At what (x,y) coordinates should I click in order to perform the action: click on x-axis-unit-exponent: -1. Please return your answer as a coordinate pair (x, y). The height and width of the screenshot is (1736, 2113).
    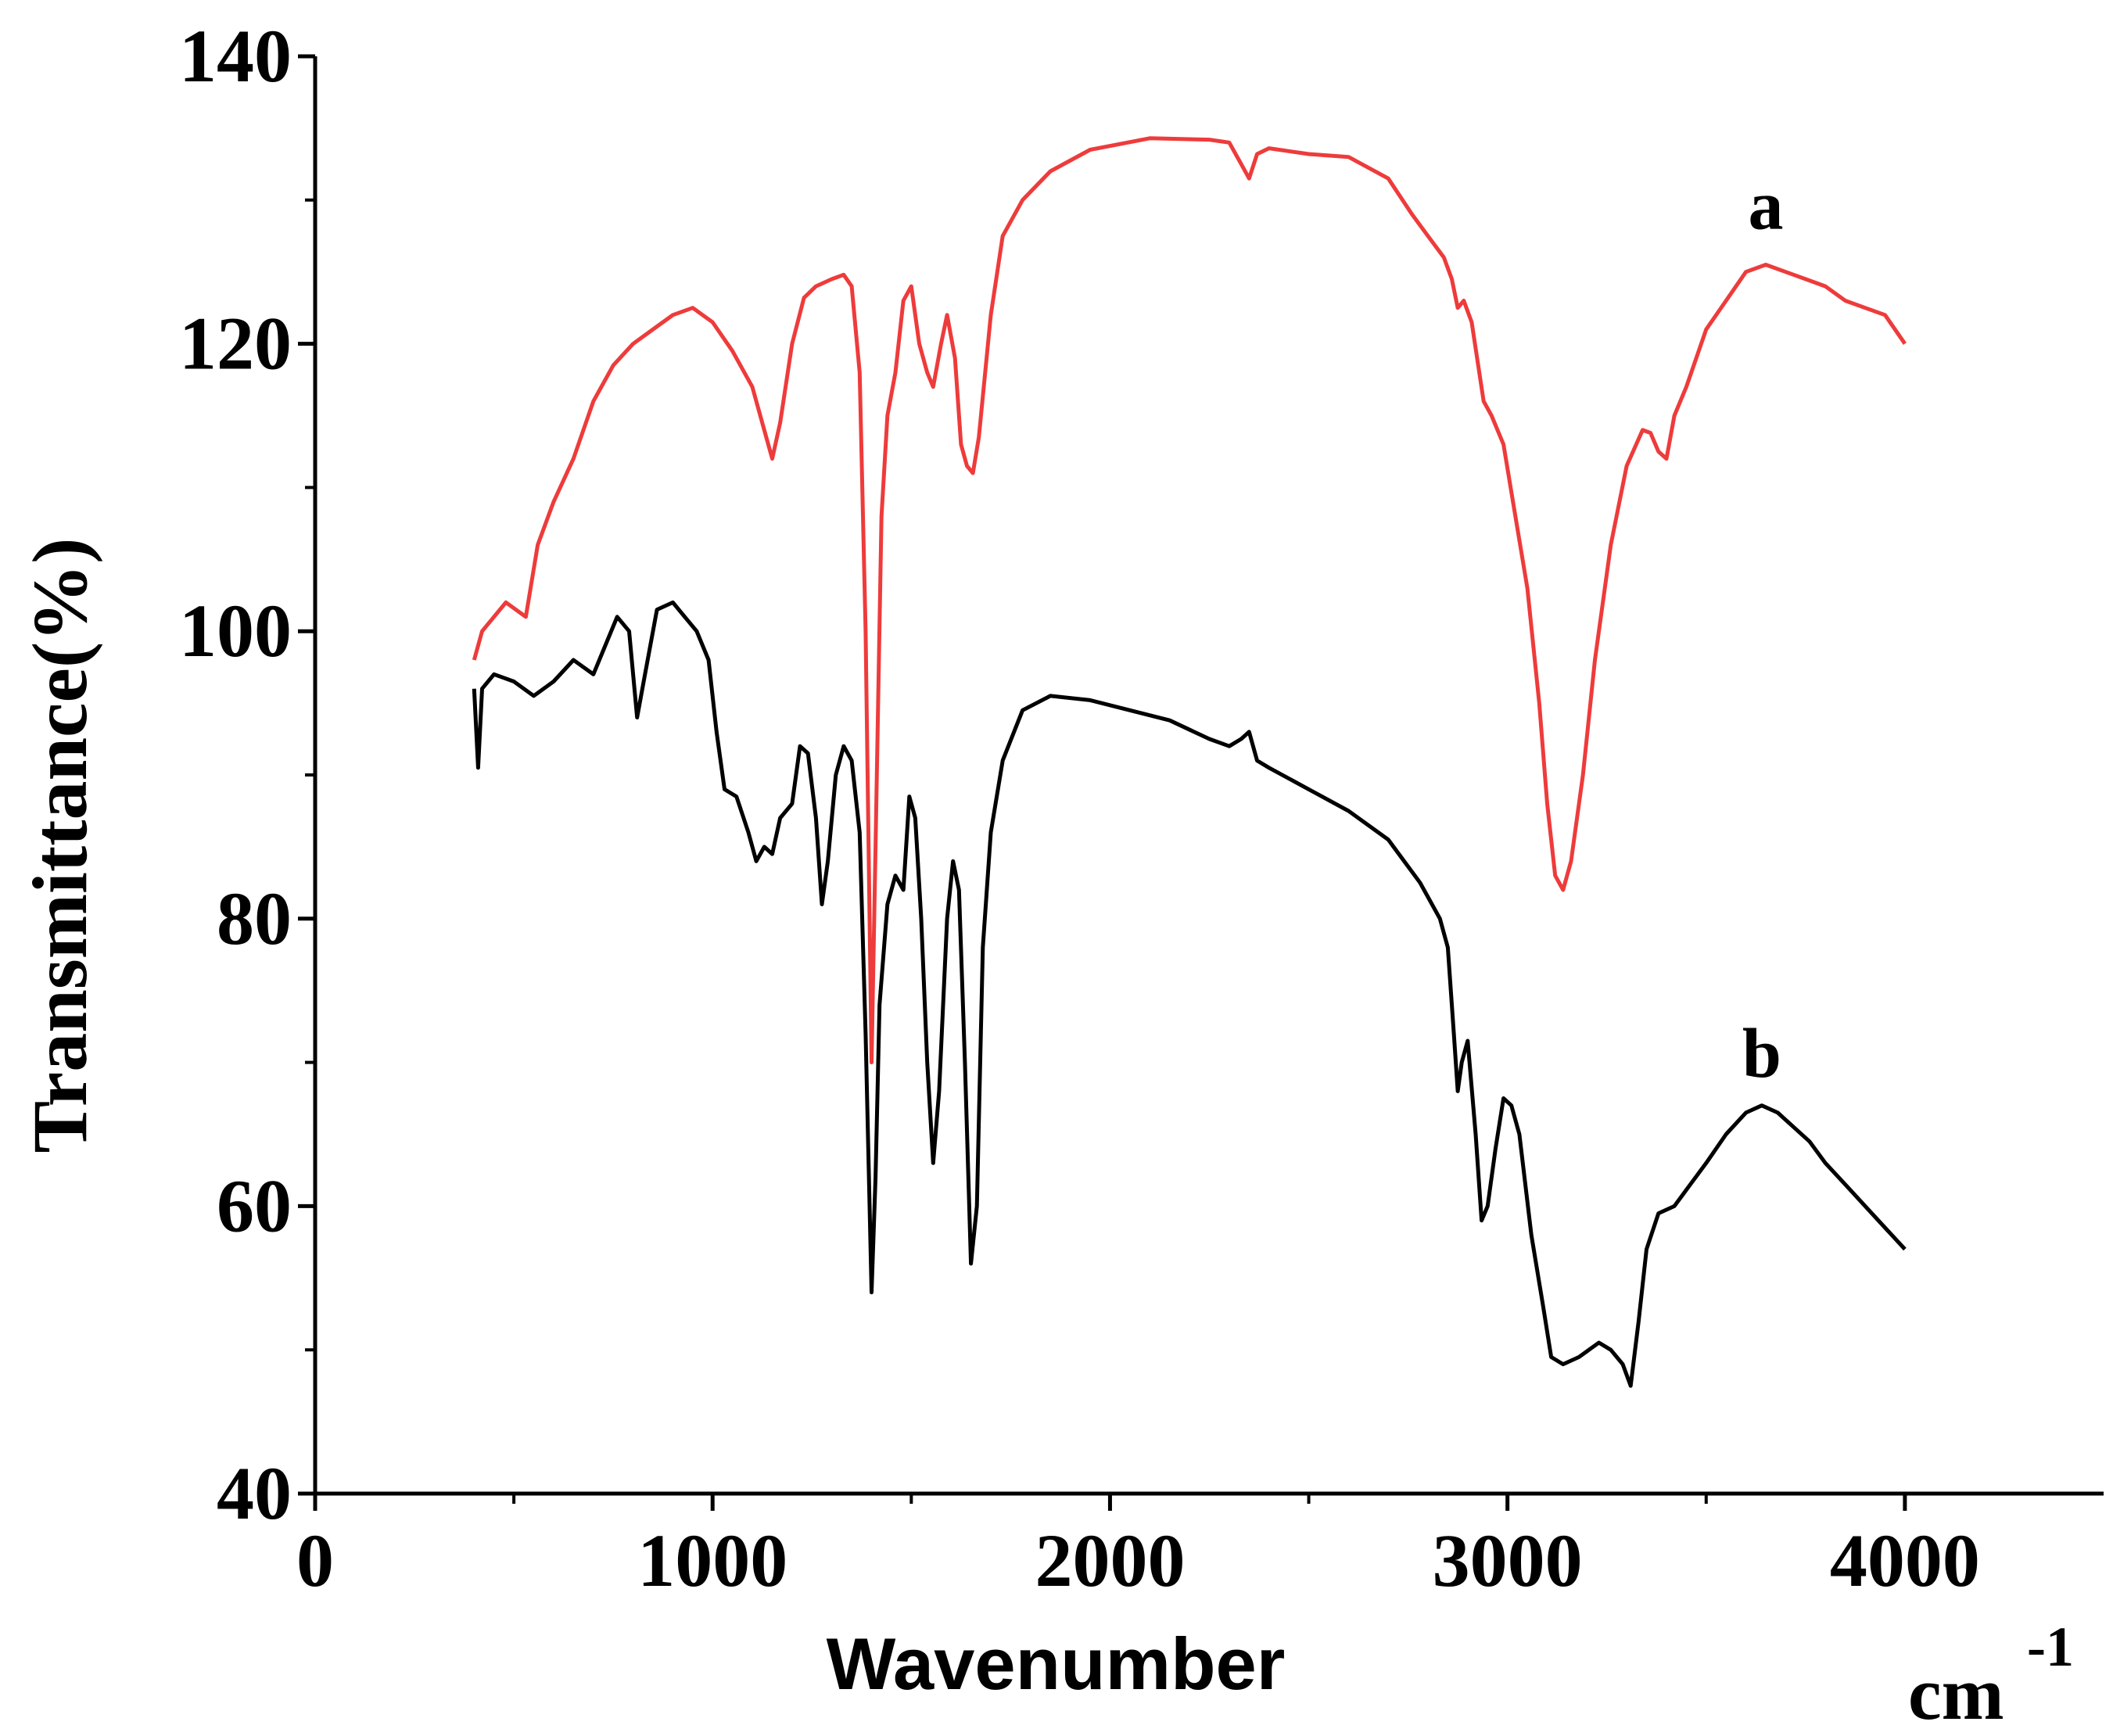
    Looking at the image, I should click on (2050, 1647).